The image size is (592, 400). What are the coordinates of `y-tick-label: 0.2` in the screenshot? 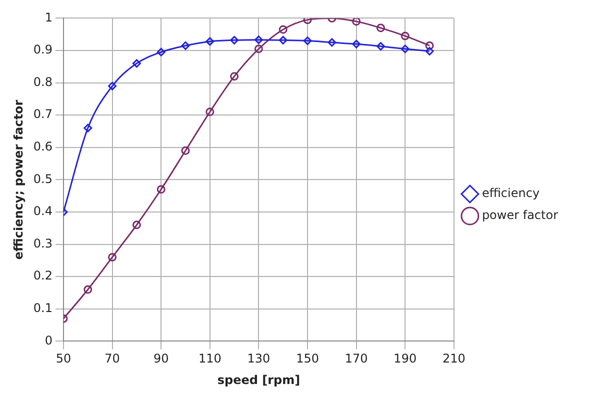 It's located at (42, 275).